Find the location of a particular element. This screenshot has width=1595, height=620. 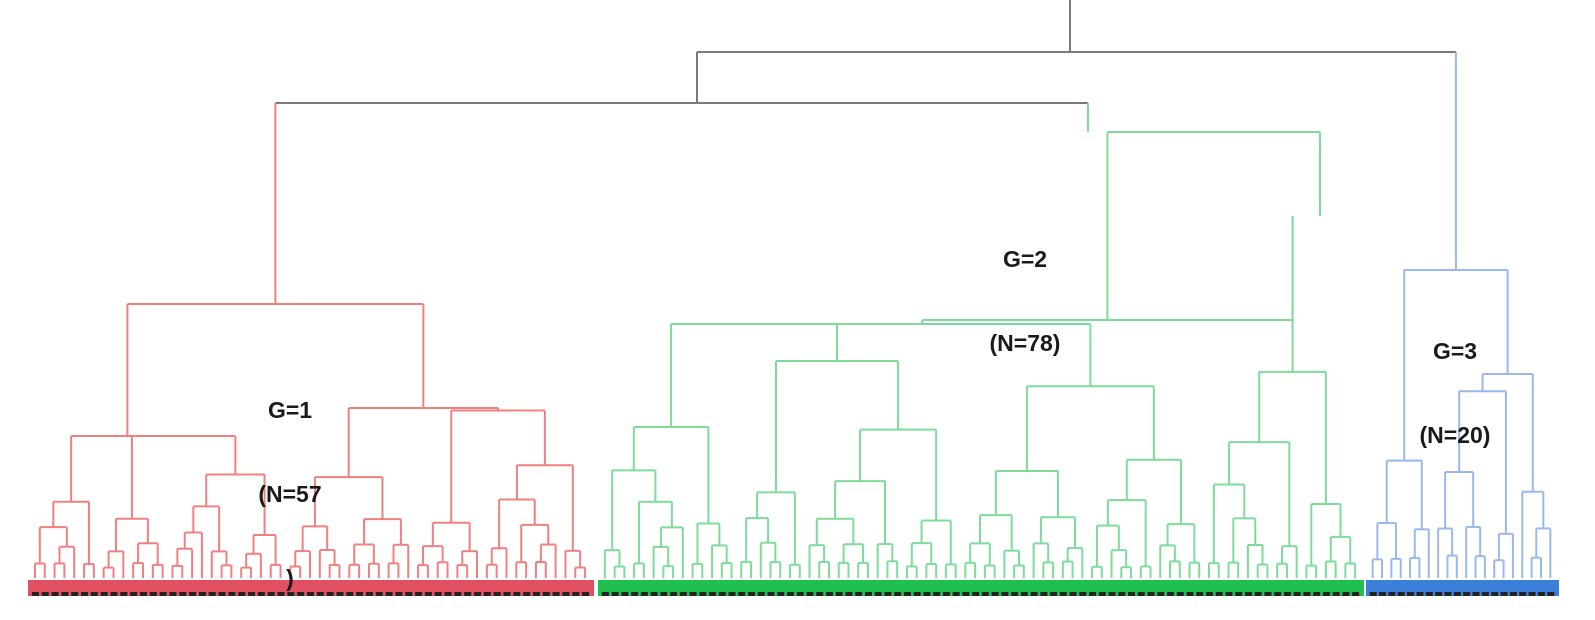

cluster-g3-label-line1: G=3 is located at coordinates (1455, 351).